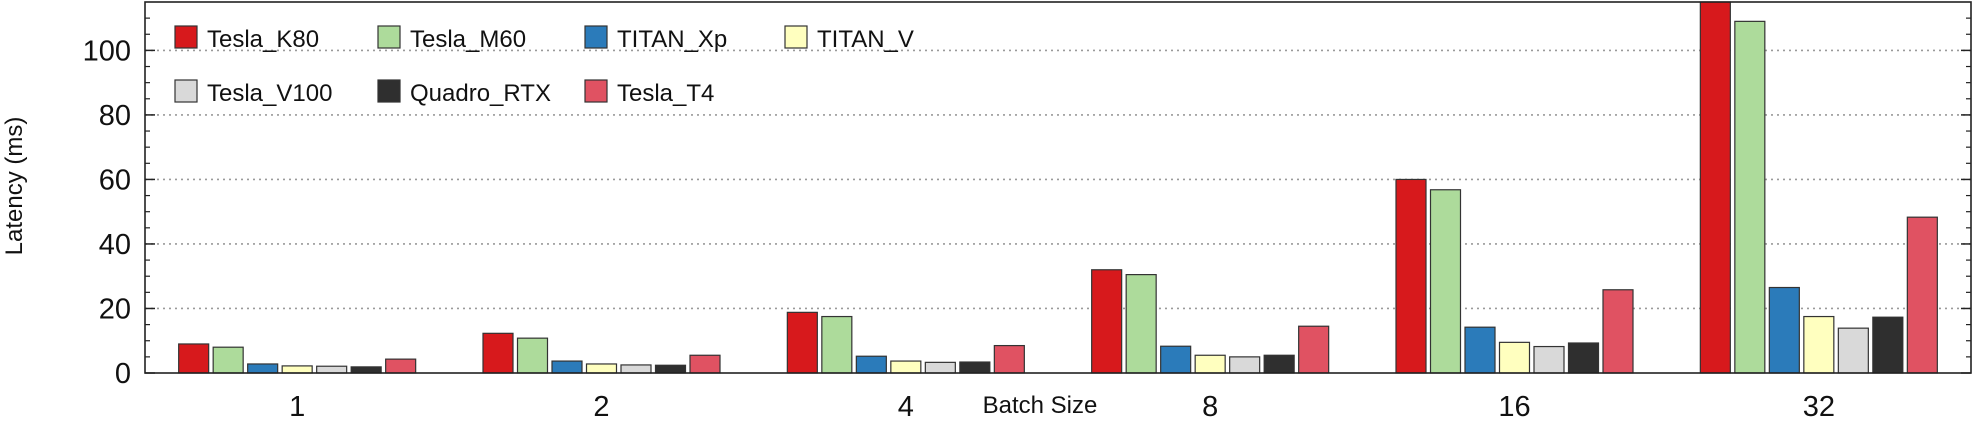 The height and width of the screenshot is (421, 1974). What do you see at coordinates (115, 180) in the screenshot?
I see `y-tick-label: 60` at bounding box center [115, 180].